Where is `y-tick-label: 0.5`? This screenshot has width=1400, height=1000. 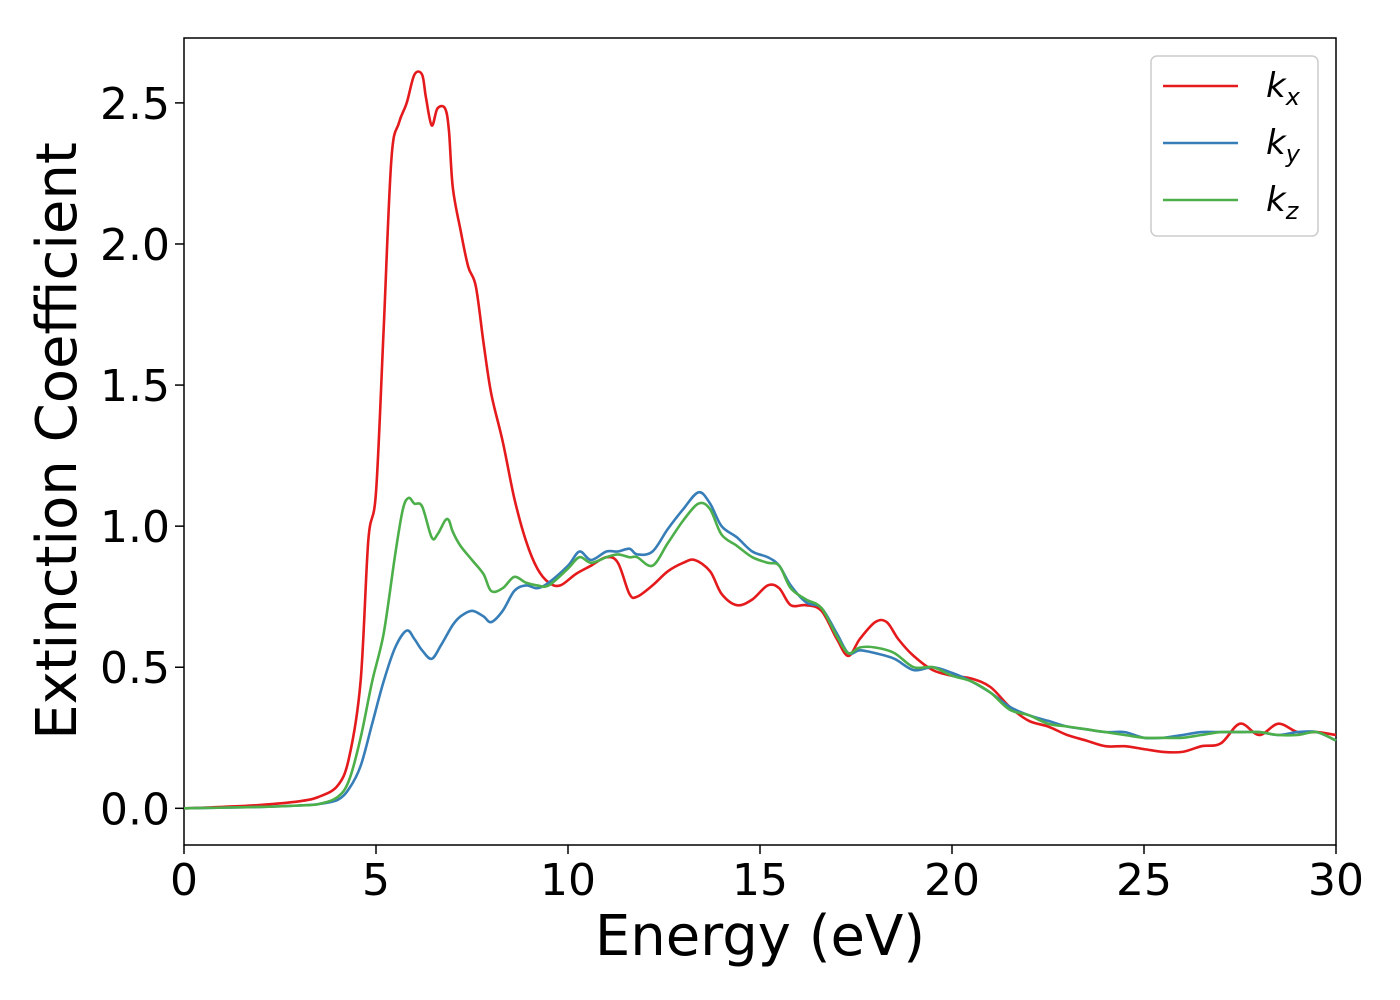 y-tick-label: 0.5 is located at coordinates (135, 668).